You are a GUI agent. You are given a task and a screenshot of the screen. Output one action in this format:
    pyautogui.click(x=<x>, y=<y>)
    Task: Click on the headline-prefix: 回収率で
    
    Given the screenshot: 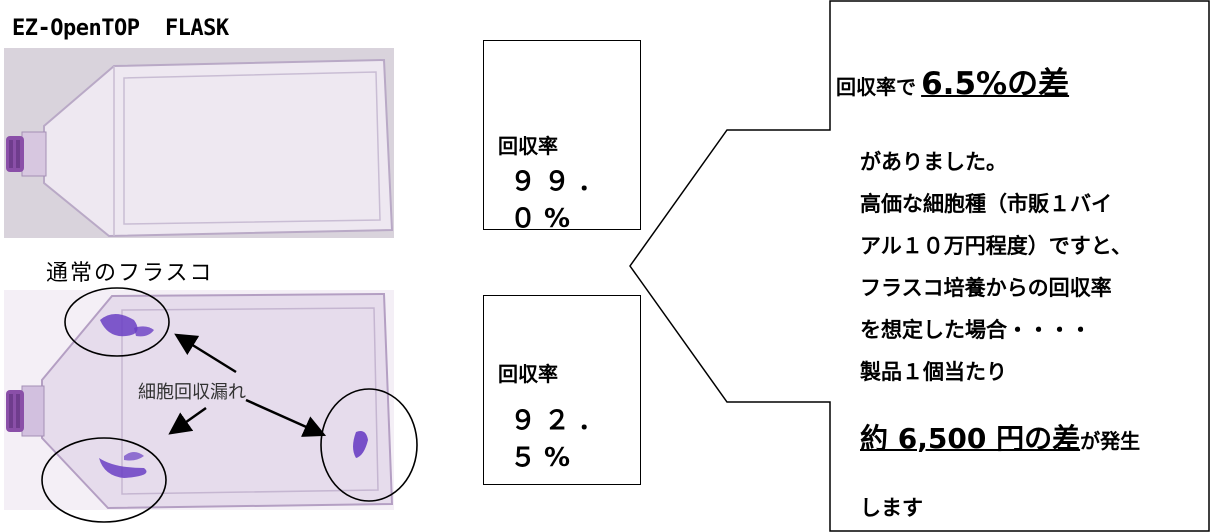 What is the action you would take?
    pyautogui.click(x=876, y=87)
    